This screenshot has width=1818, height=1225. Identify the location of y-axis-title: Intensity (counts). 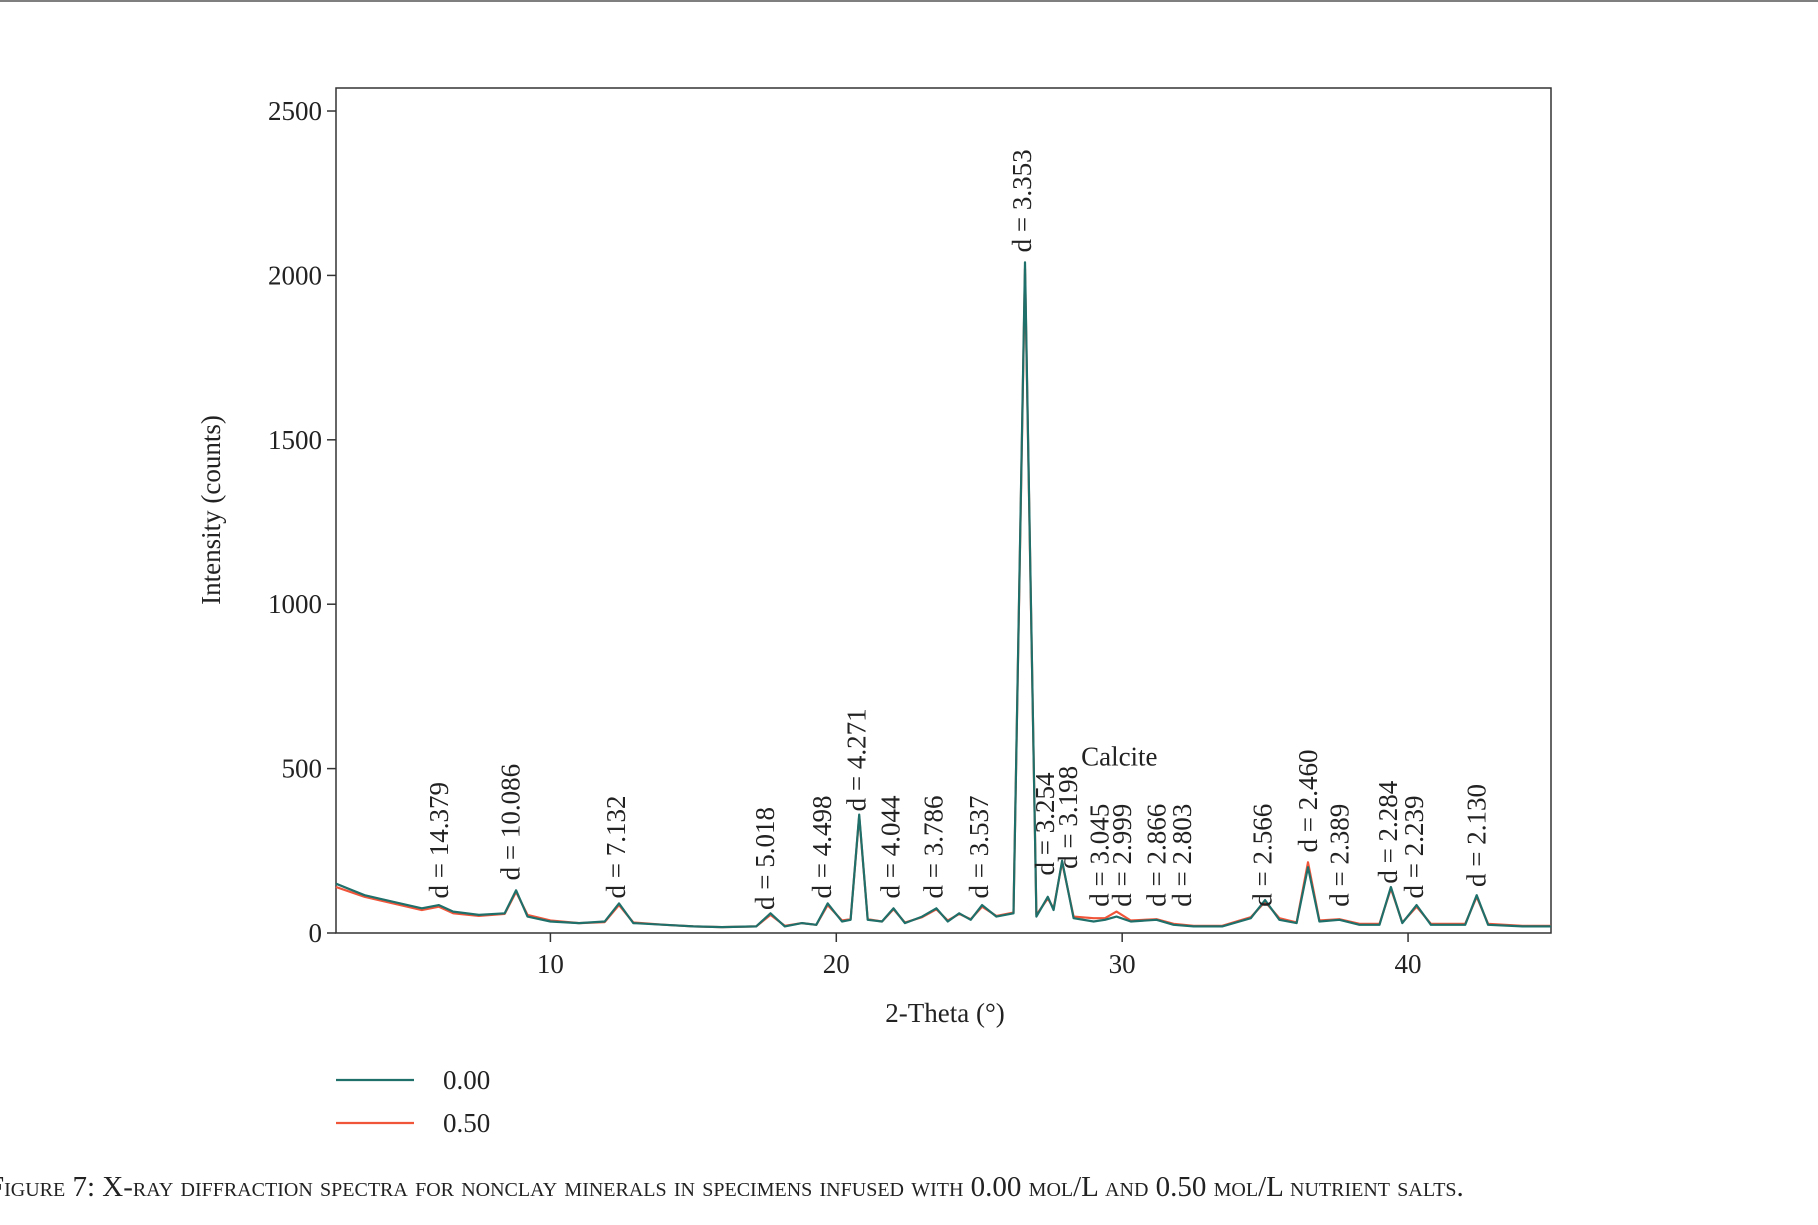
(211, 510).